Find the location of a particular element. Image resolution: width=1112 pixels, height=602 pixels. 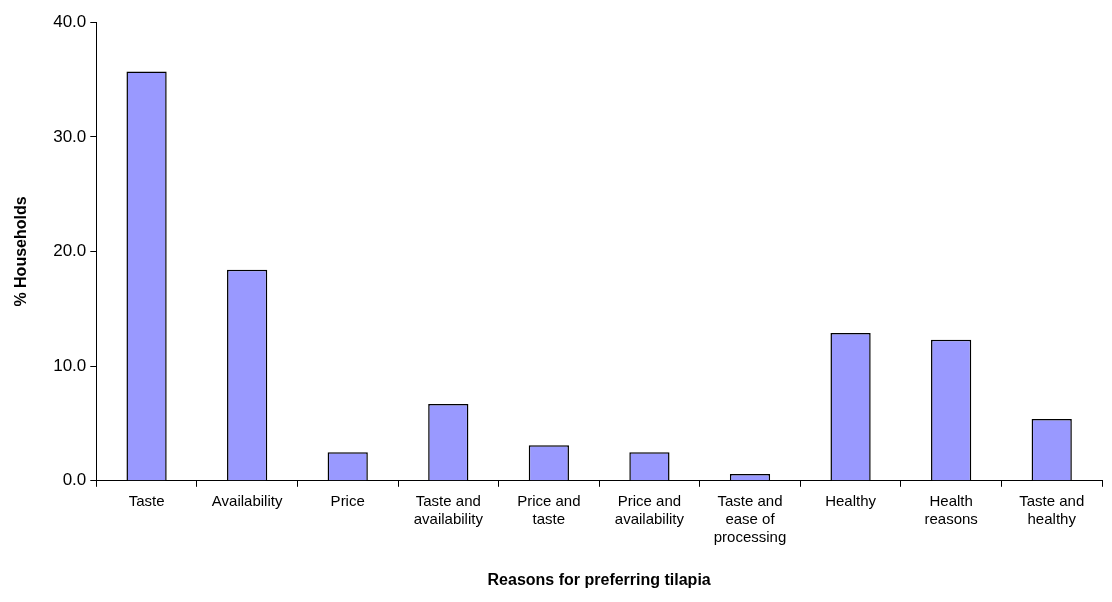

y-tick-label: 40.0 is located at coordinates (70, 21).